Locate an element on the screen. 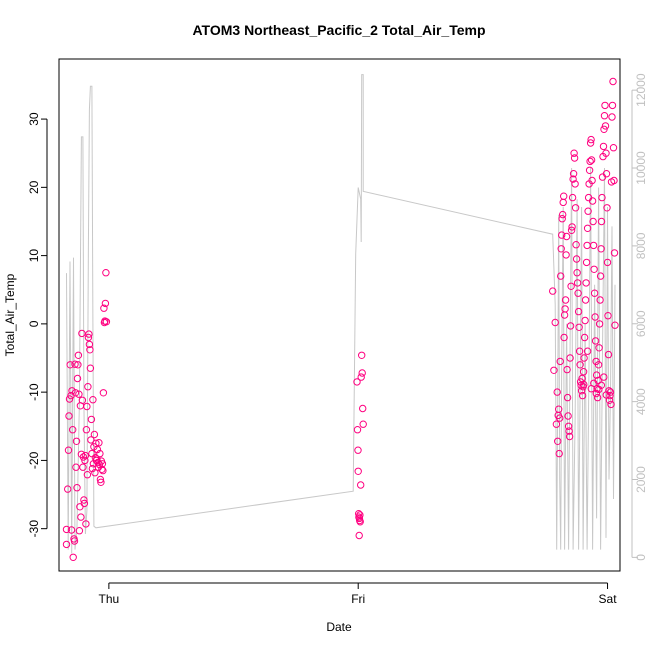  x-tick-label: Thu is located at coordinates (109, 599).